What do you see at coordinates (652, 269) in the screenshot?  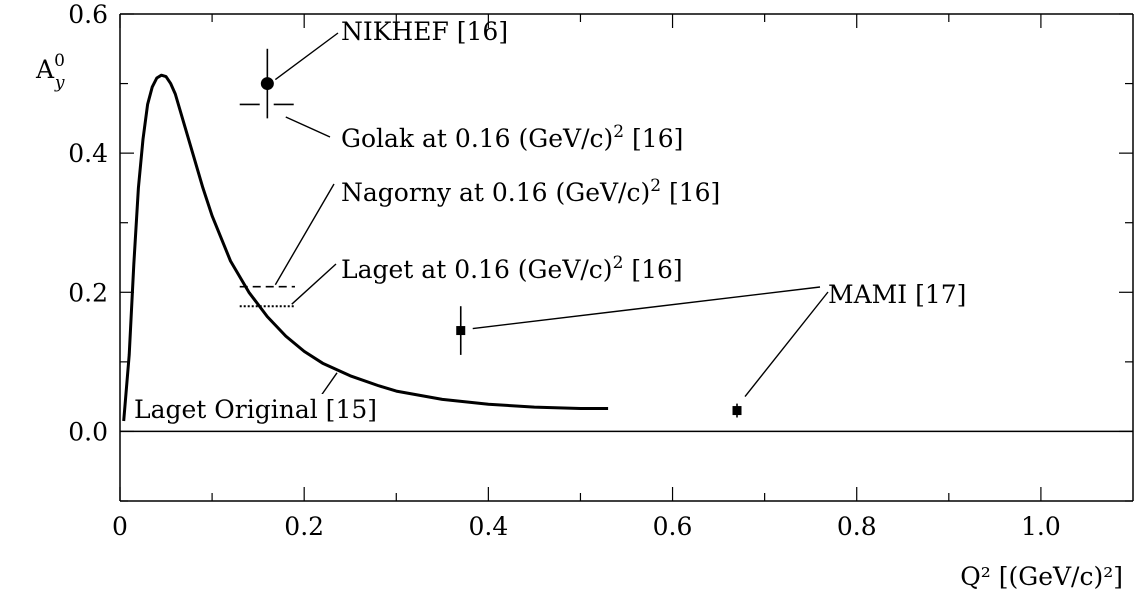 I see `annotation-laget-suffix: [16]` at bounding box center [652, 269].